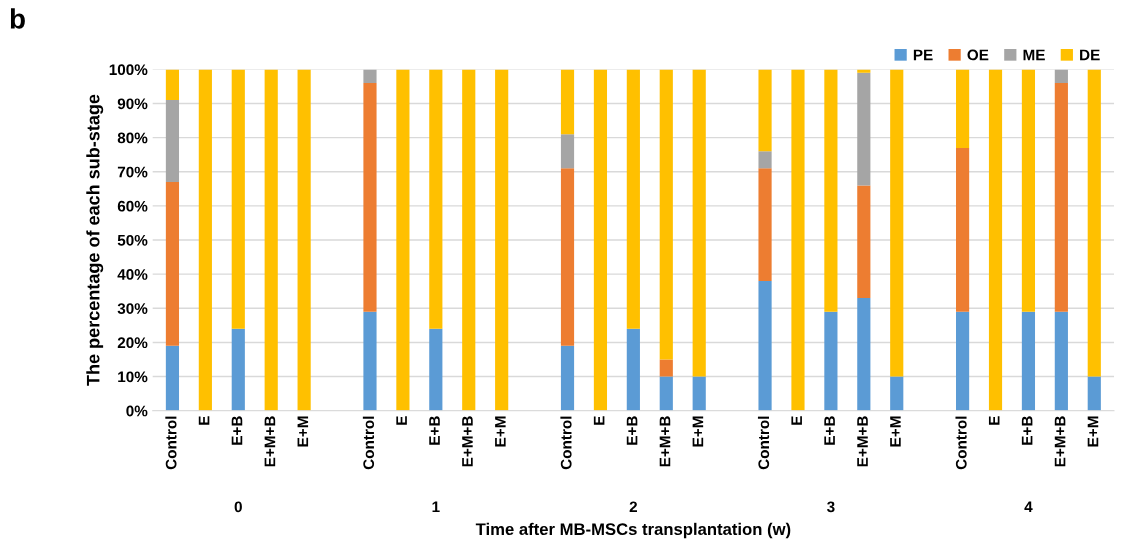  Describe the element at coordinates (132, 274) in the screenshot. I see `y-tick-label: 40%` at that location.